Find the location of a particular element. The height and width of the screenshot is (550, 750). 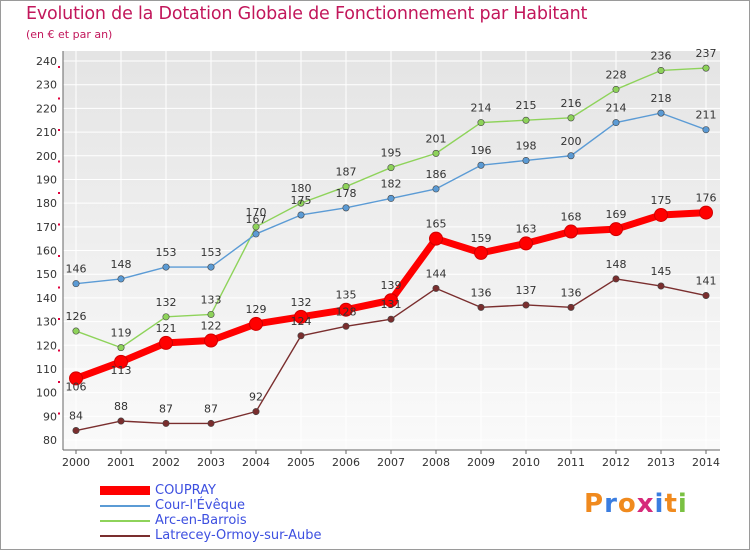

logo-letter: o is located at coordinates (627, 504).